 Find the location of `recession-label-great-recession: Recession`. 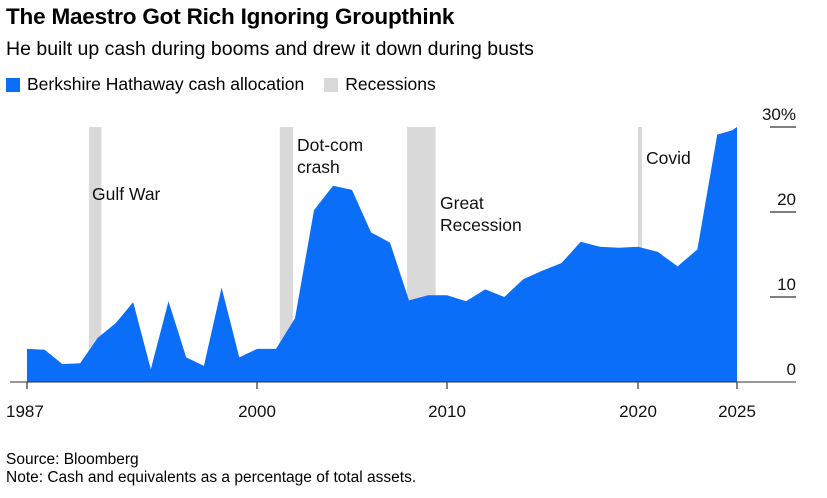

recession-label-great-recession: Recession is located at coordinates (481, 225).